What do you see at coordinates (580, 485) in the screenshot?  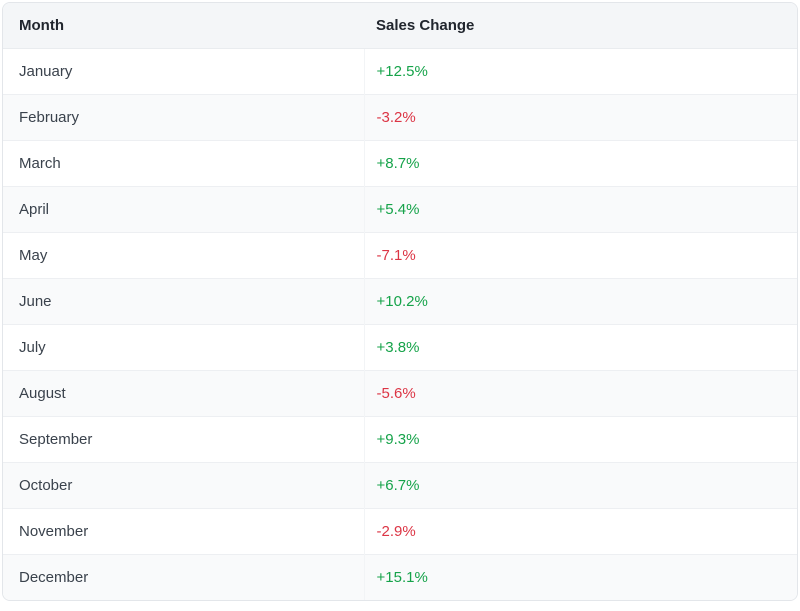 I see `sales-change-cell: +6.7%` at bounding box center [580, 485].